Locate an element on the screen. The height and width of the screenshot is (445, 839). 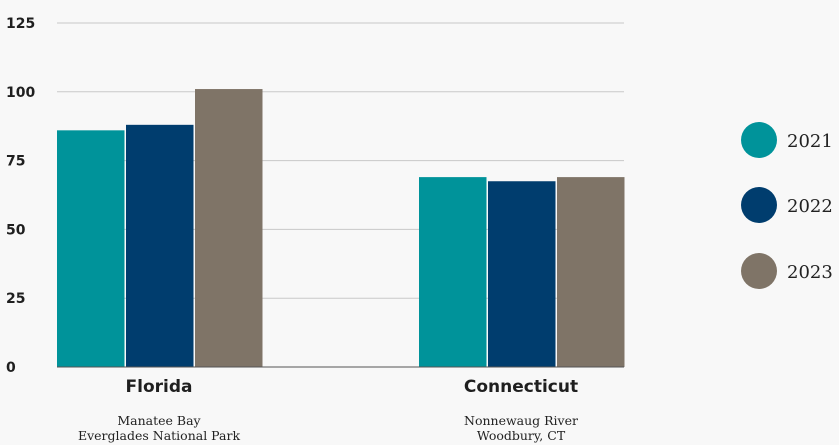
y-tick-label: 75 is located at coordinates (15, 162).